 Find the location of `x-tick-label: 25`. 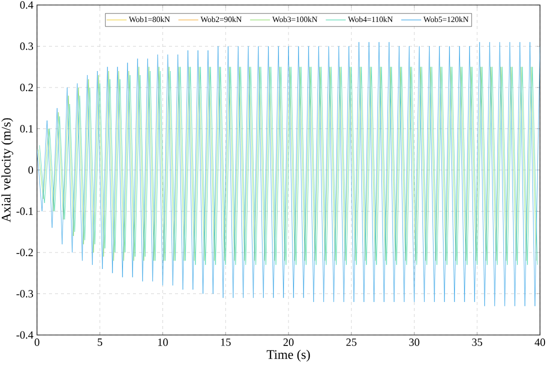

x-tick-label: 25 is located at coordinates (351, 342).